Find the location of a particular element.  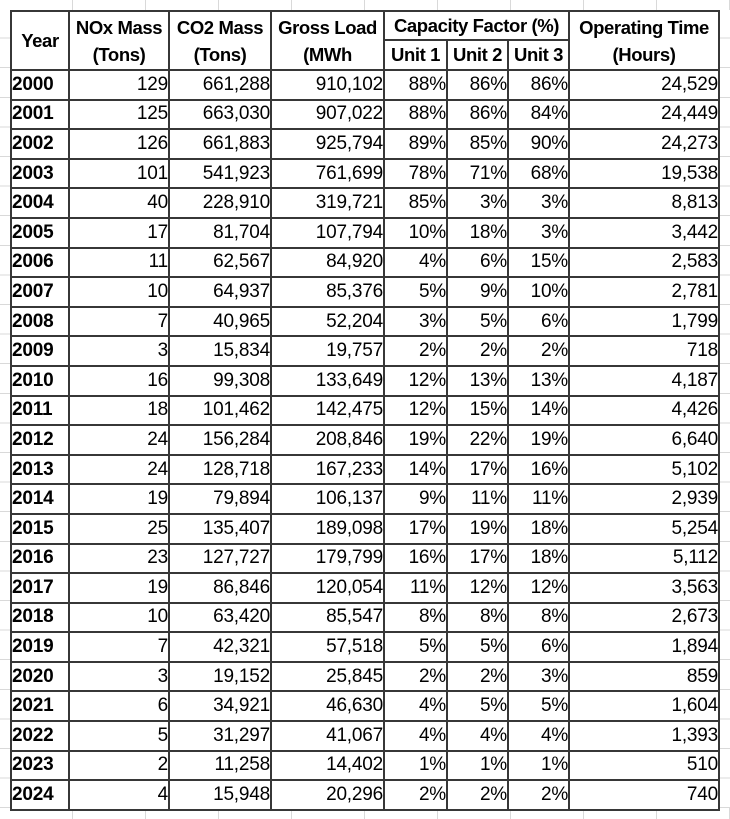

operating-hours-cell: 2,583 is located at coordinates (644, 262).